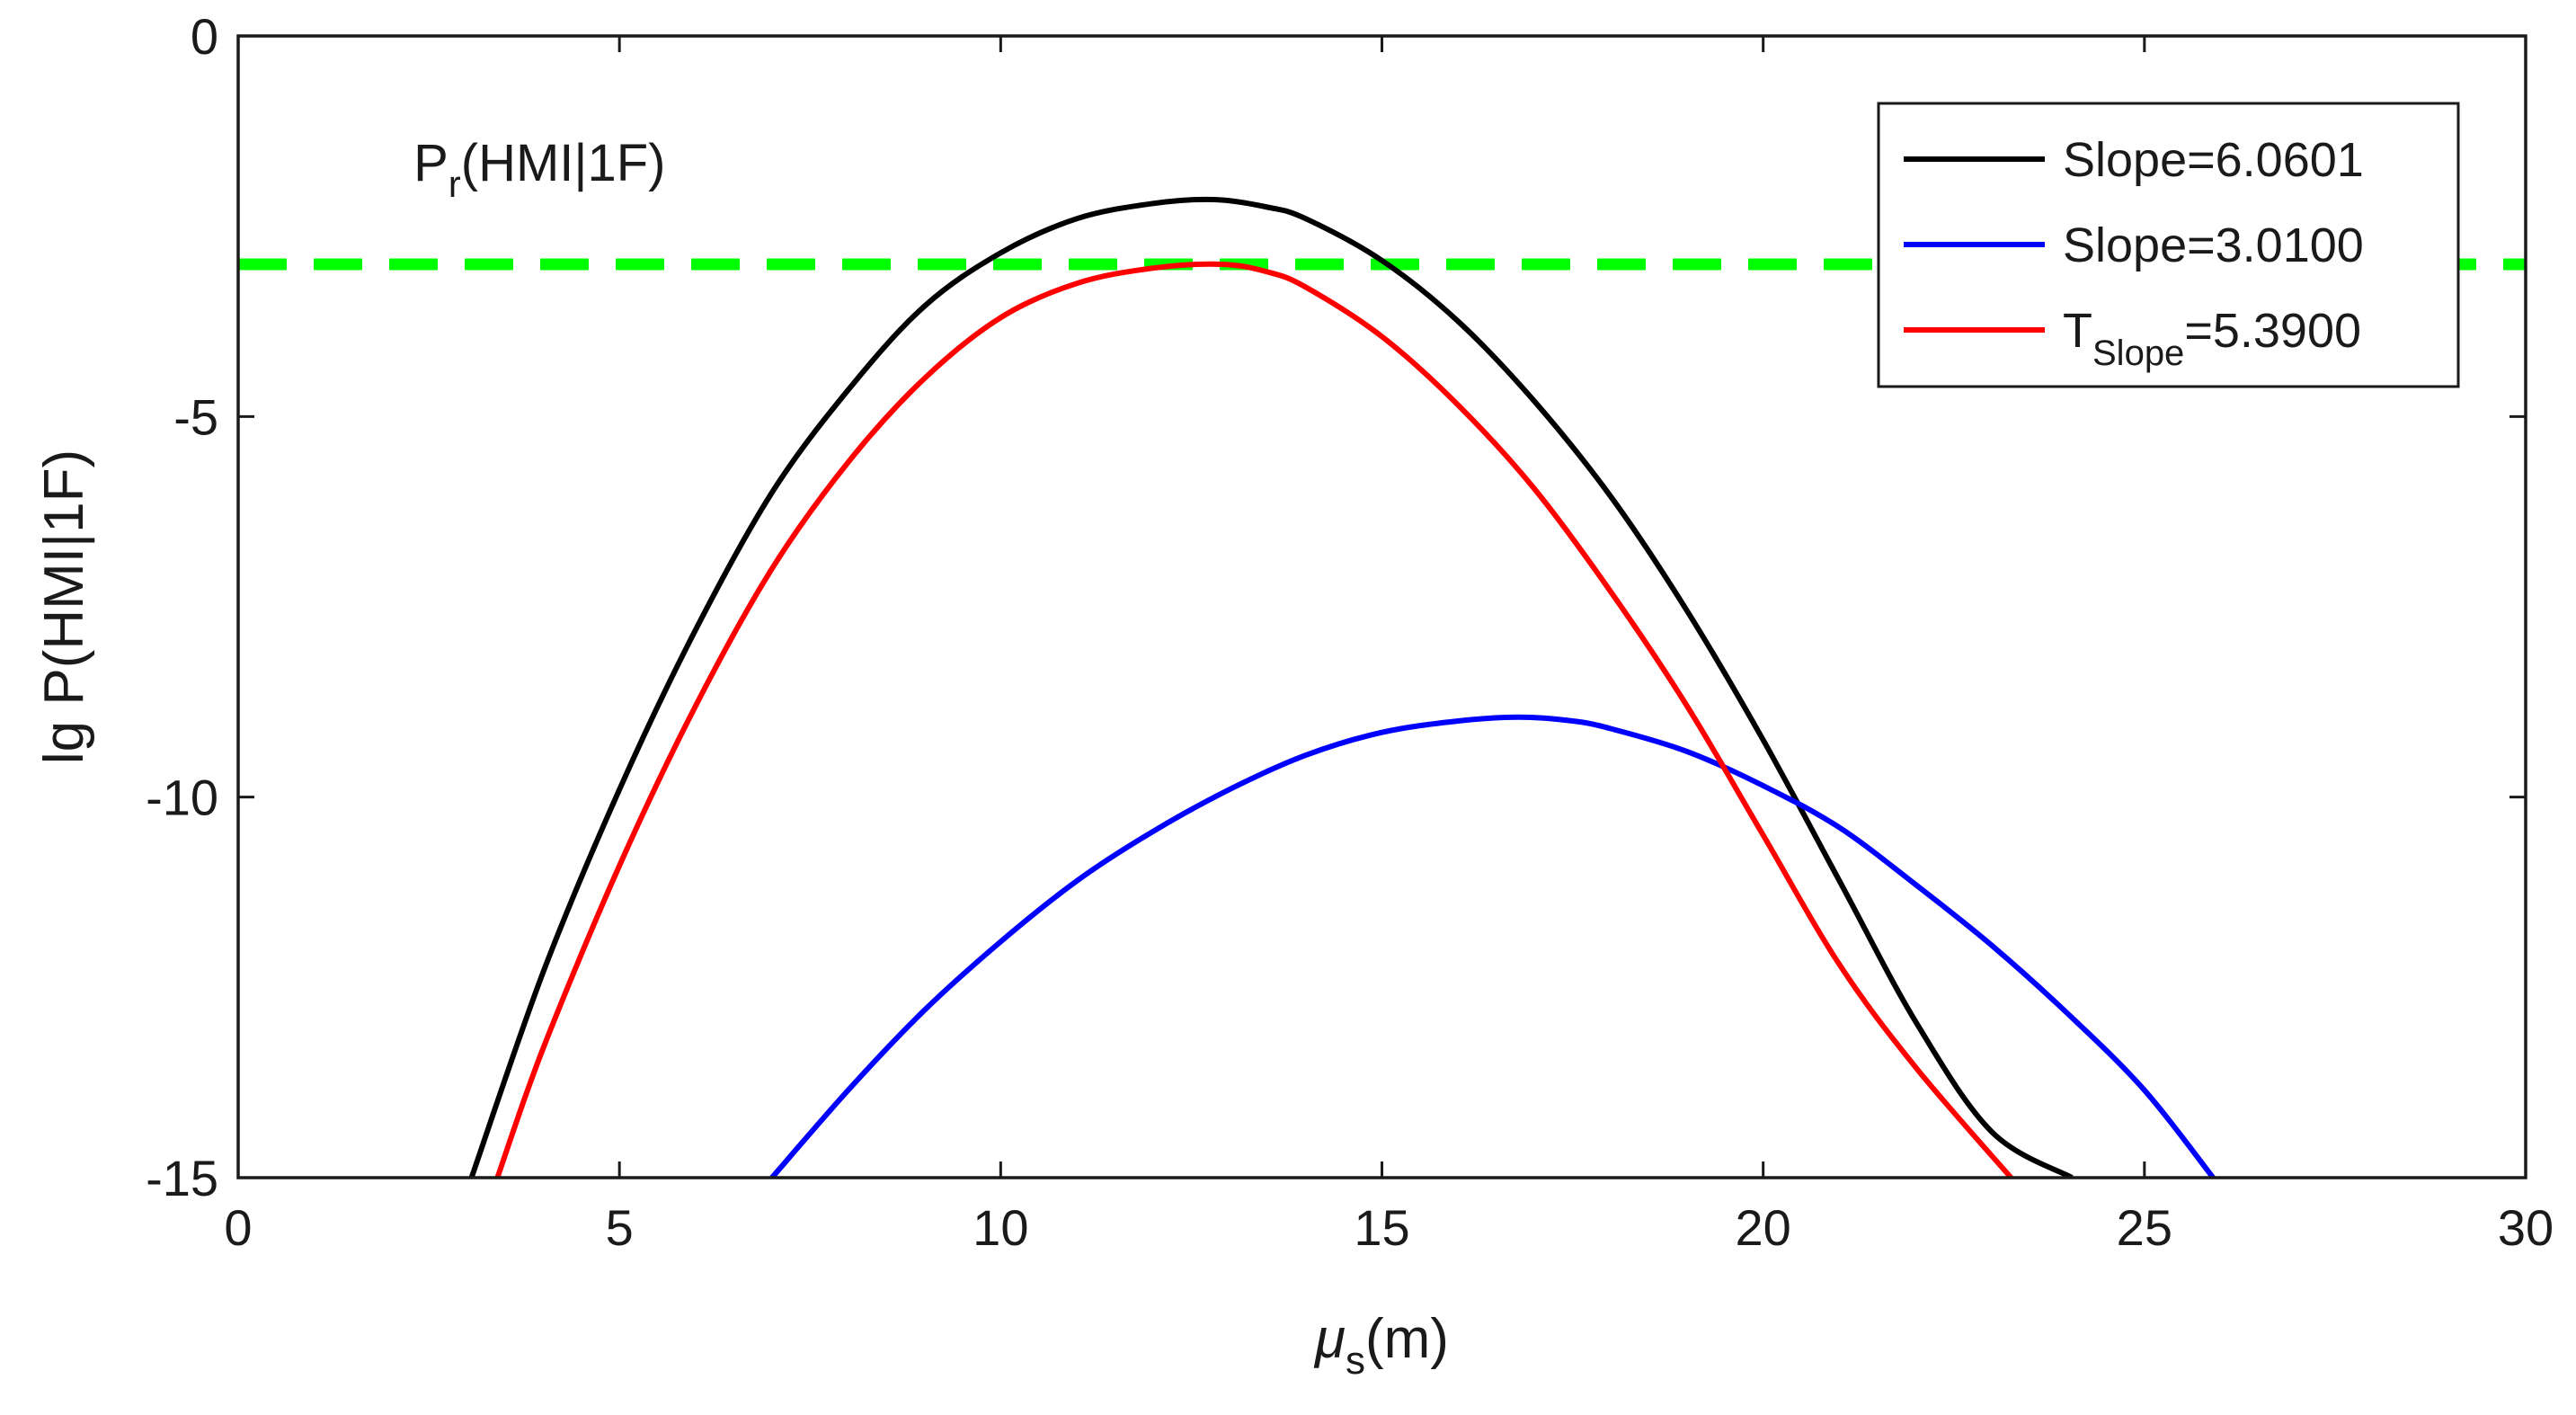  I want to click on y-tick-label: -5, so click(195, 416).